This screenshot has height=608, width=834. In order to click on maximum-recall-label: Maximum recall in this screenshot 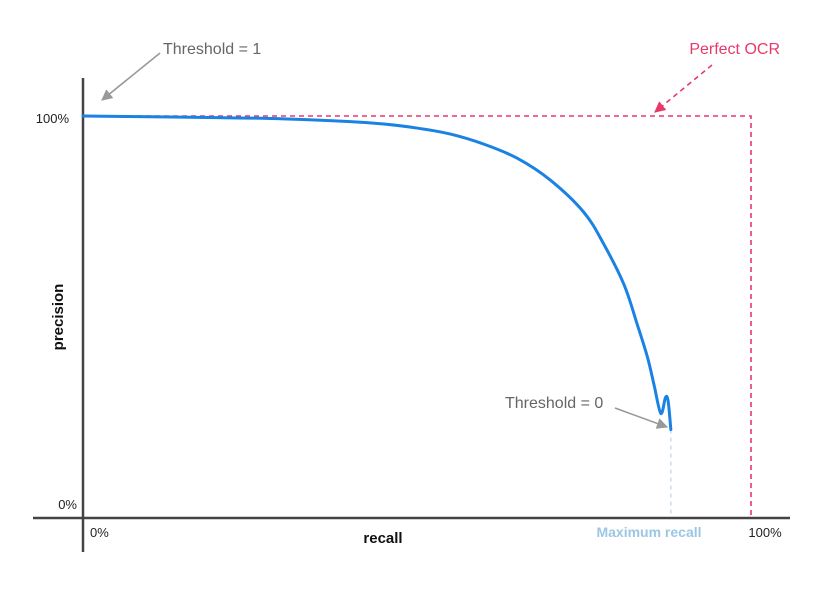, I will do `click(648, 532)`.